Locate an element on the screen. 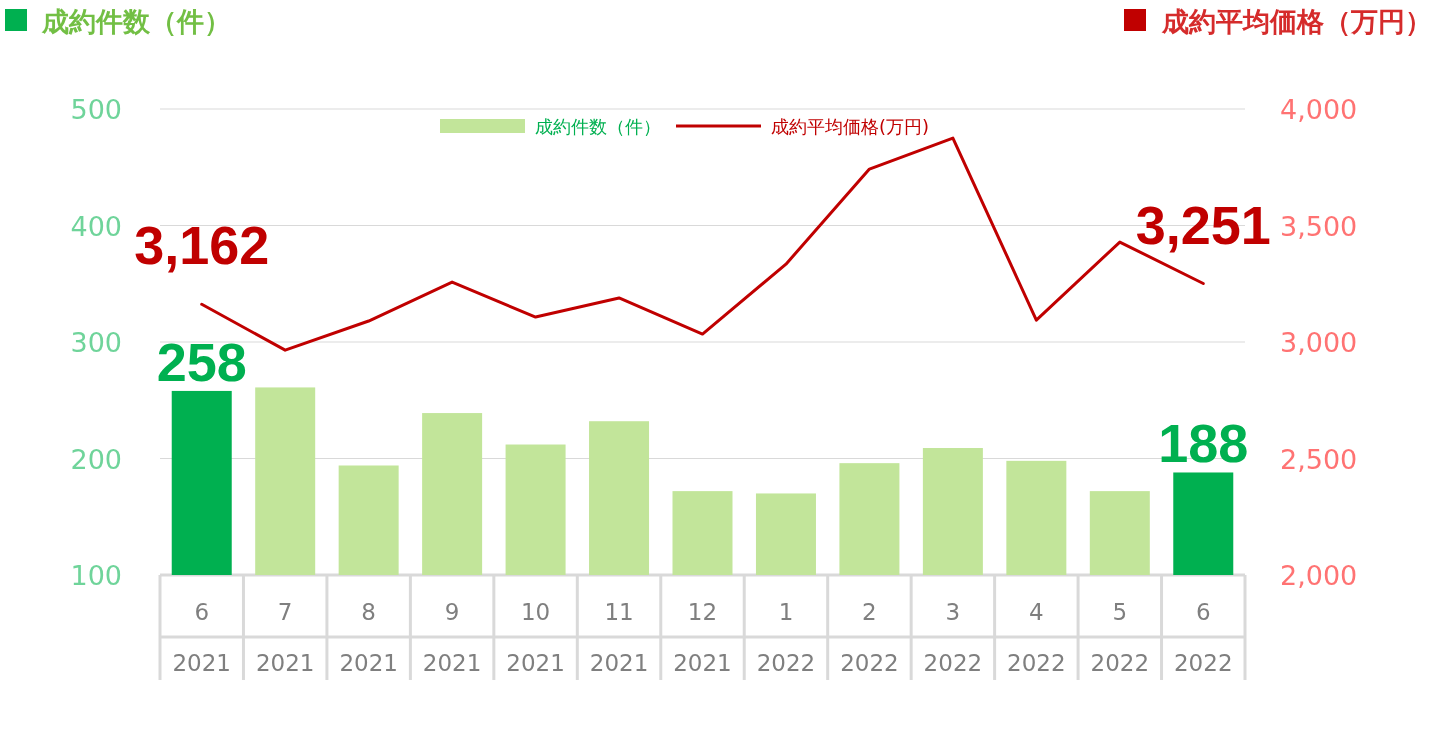 The height and width of the screenshot is (738, 1440). legend-label: 成約平均価格(万円) is located at coordinates (850, 126).